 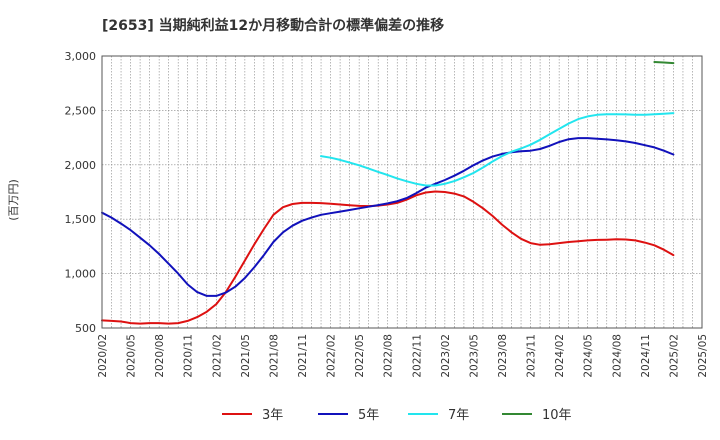 What do you see at coordinates (474, 356) in the screenshot?
I see `x-tick-label: 2023/05` at bounding box center [474, 356].